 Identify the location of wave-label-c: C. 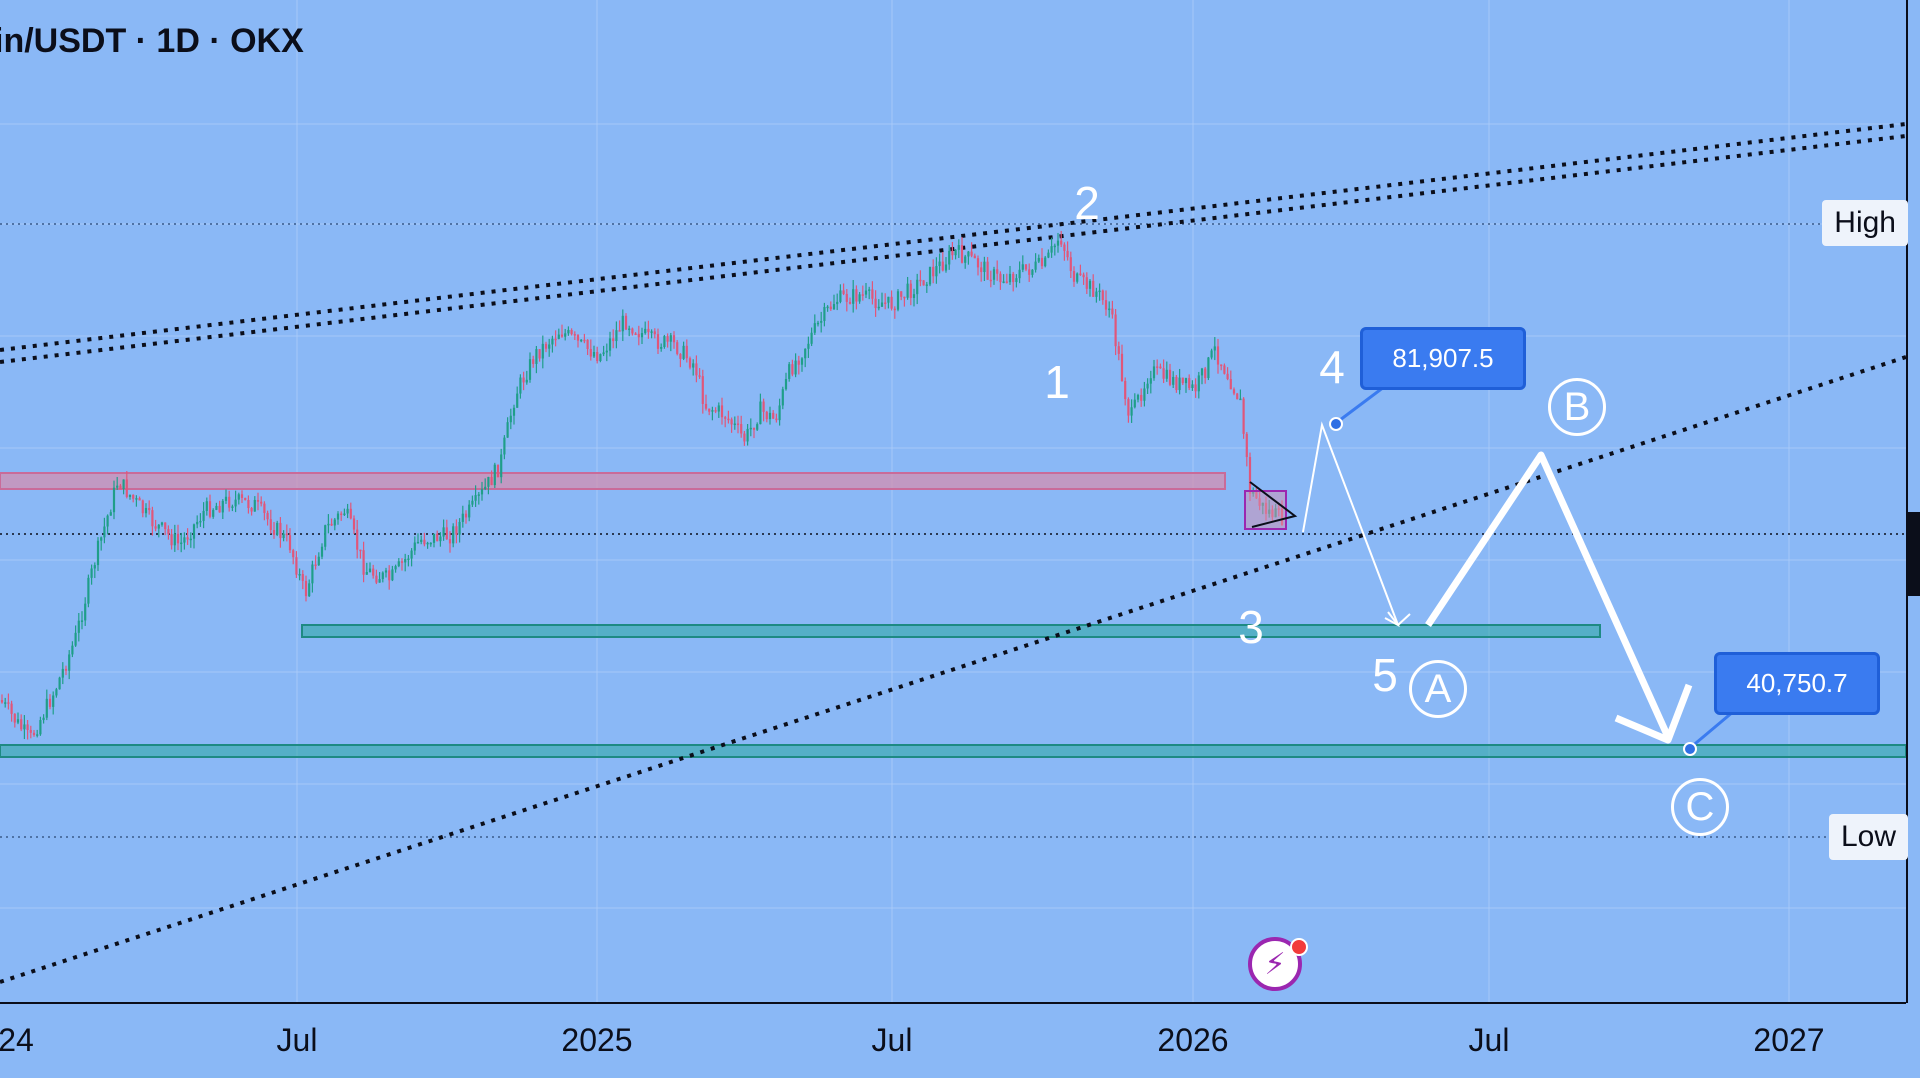
(1700, 807).